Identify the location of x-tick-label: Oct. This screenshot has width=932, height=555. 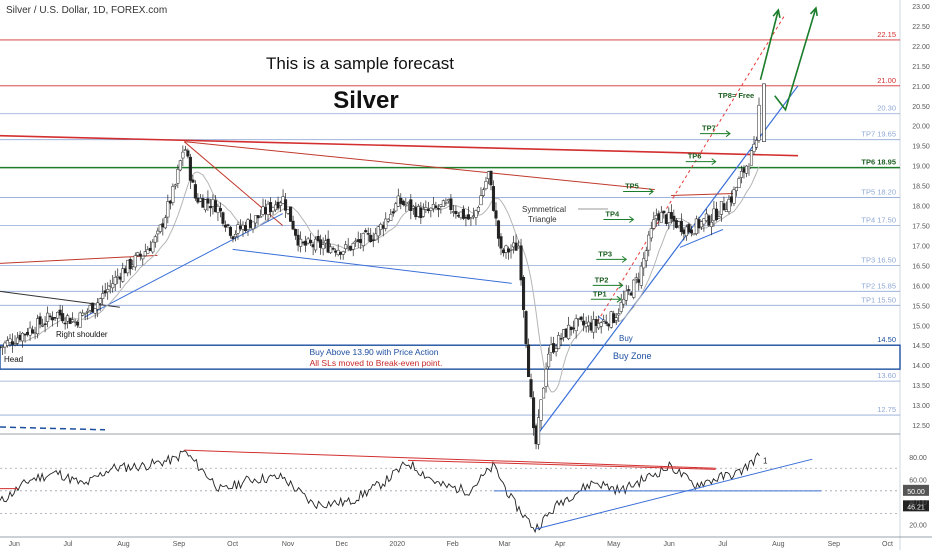
(887, 544).